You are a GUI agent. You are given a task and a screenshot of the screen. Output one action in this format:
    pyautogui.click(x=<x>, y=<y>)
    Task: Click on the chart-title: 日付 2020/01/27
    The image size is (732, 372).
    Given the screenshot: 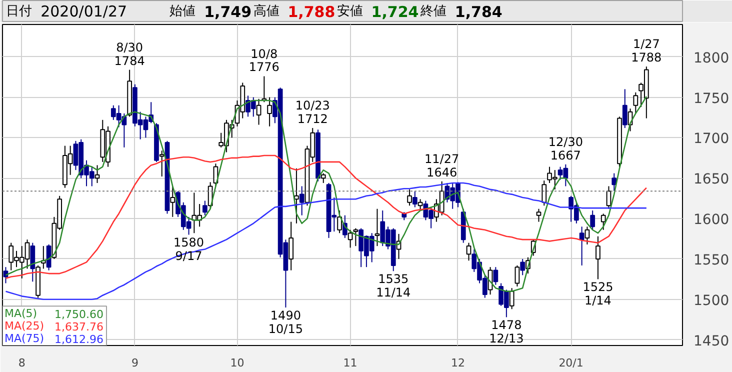 What is the action you would take?
    pyautogui.click(x=67, y=11)
    